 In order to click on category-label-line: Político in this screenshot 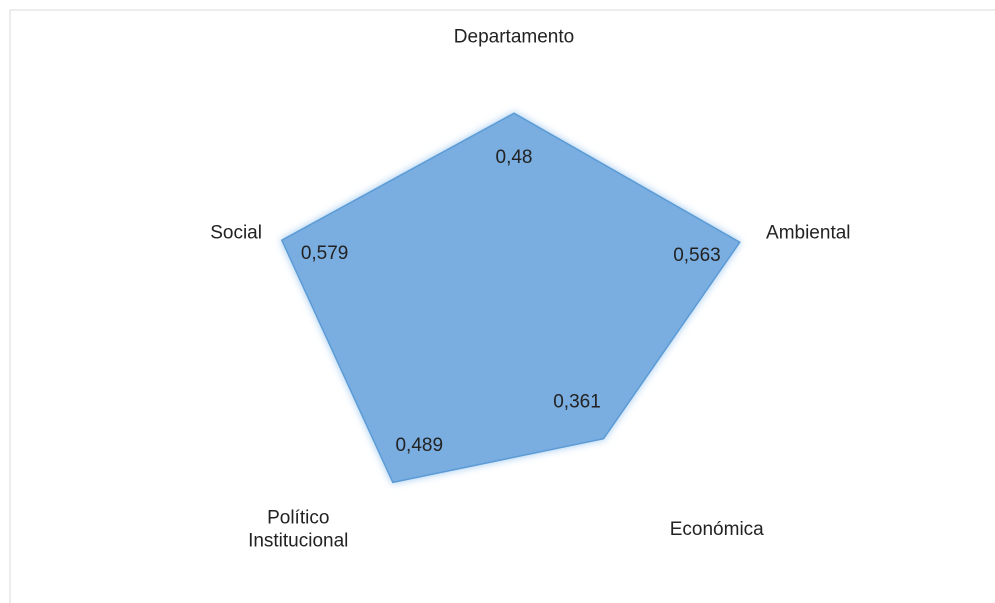, I will do `click(298, 518)`.